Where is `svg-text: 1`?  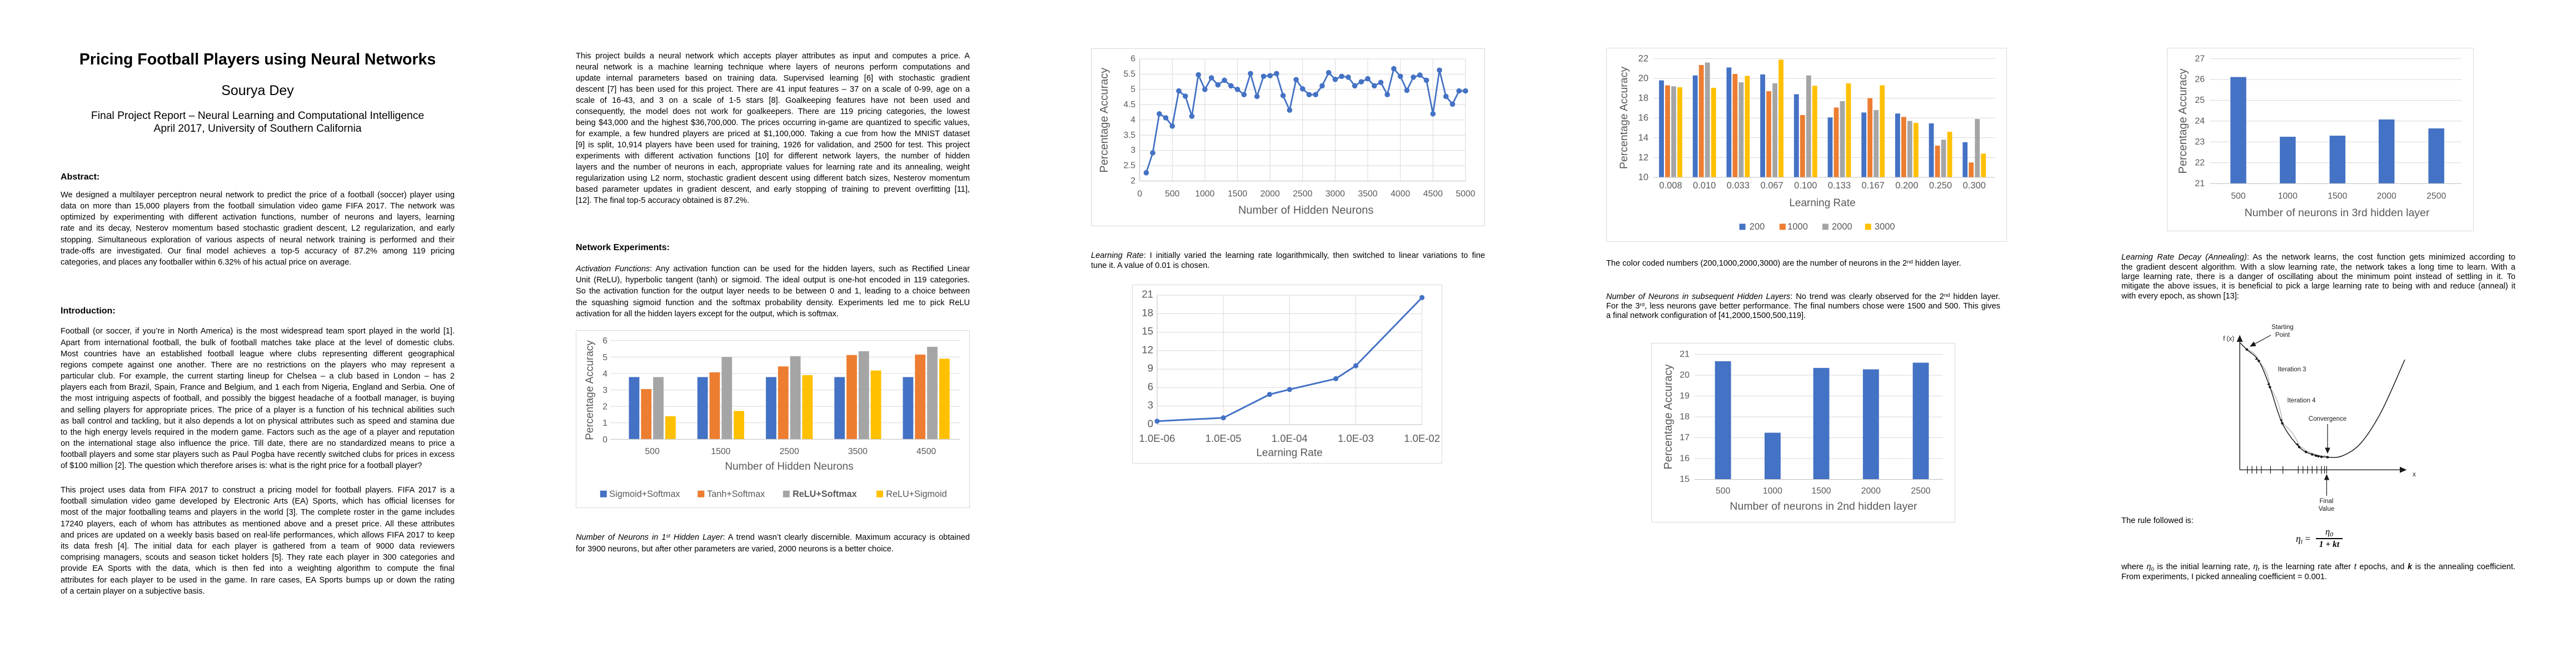
svg-text: 1 is located at coordinates (604, 423).